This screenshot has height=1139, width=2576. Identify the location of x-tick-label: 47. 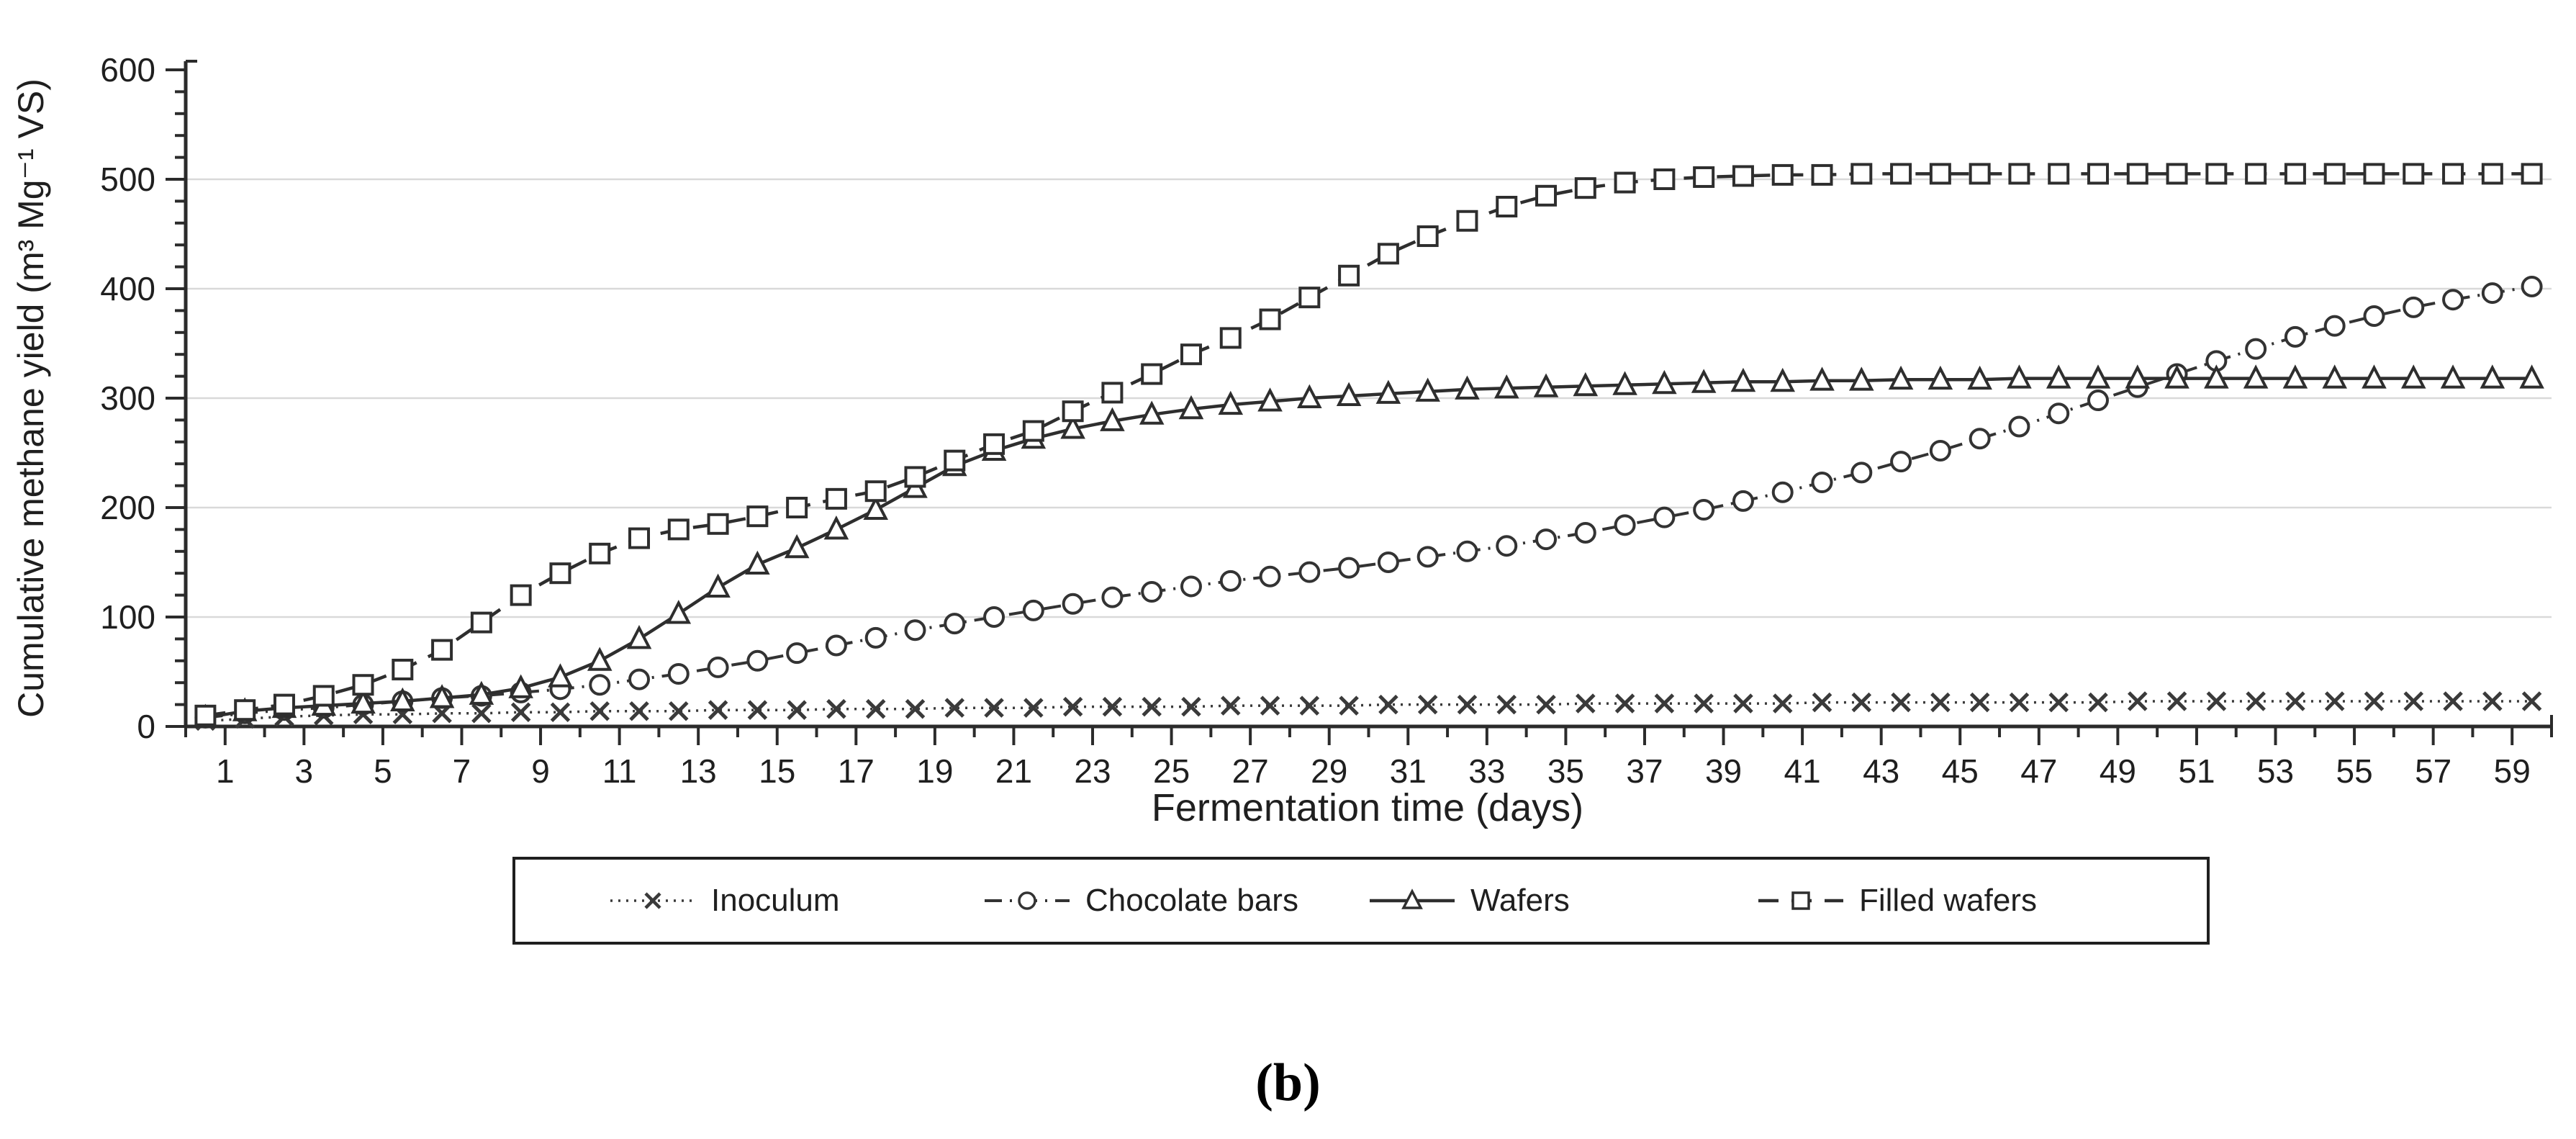
(2038, 771).